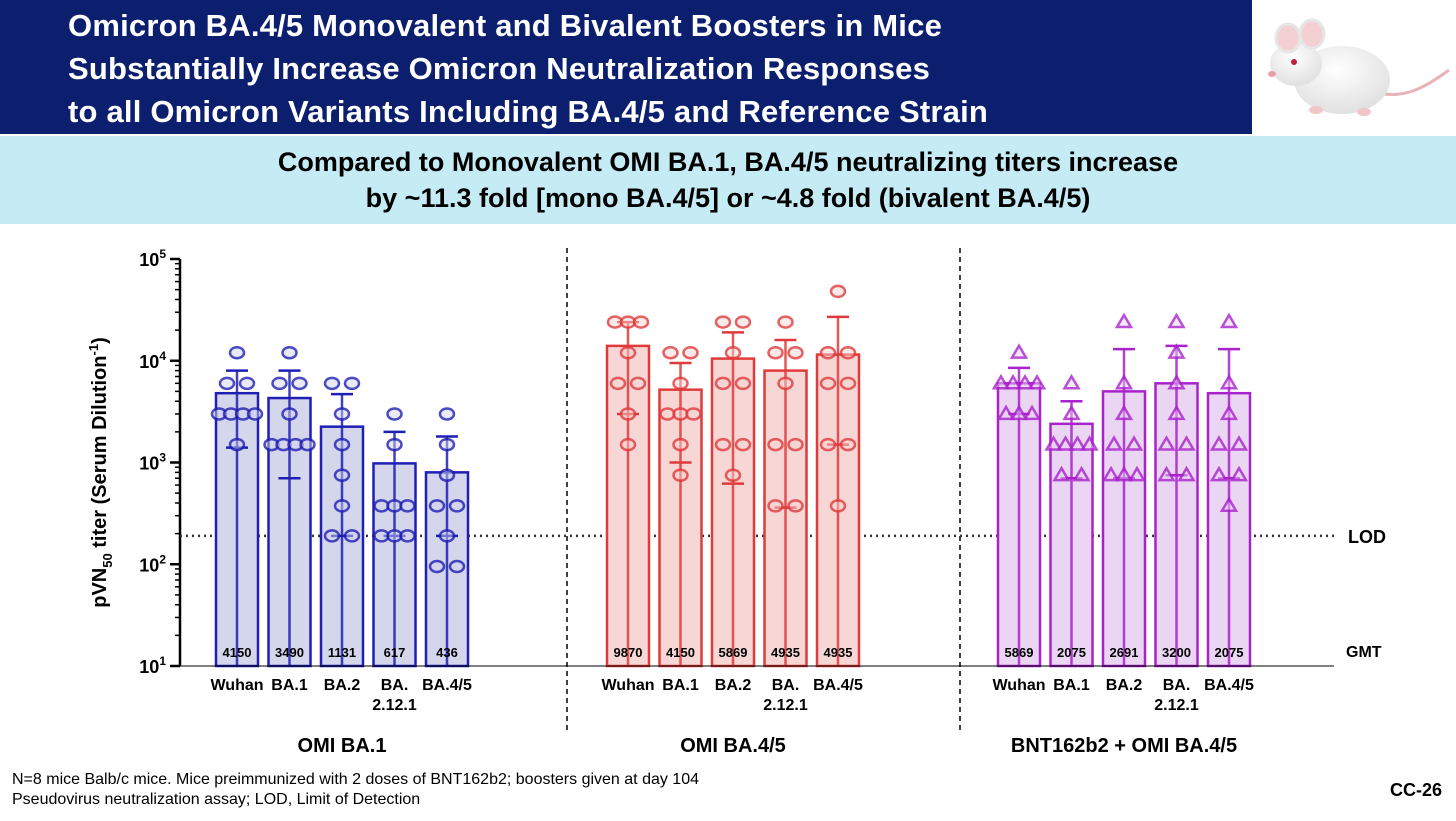 This screenshot has width=1456, height=821. What do you see at coordinates (395, 652) in the screenshot?
I see `gmt-value: 617` at bounding box center [395, 652].